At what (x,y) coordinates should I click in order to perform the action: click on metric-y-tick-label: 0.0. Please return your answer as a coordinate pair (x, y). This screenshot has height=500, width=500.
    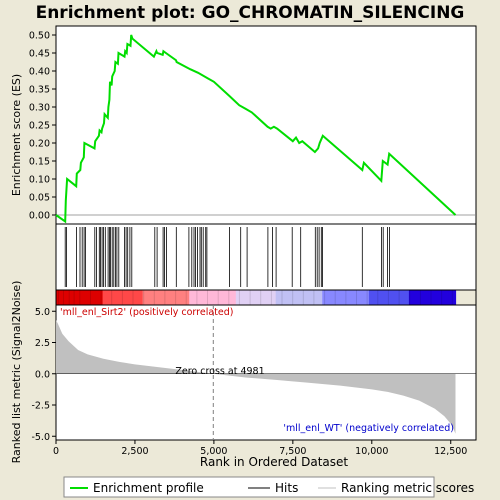
    Looking at the image, I should click on (42, 374).